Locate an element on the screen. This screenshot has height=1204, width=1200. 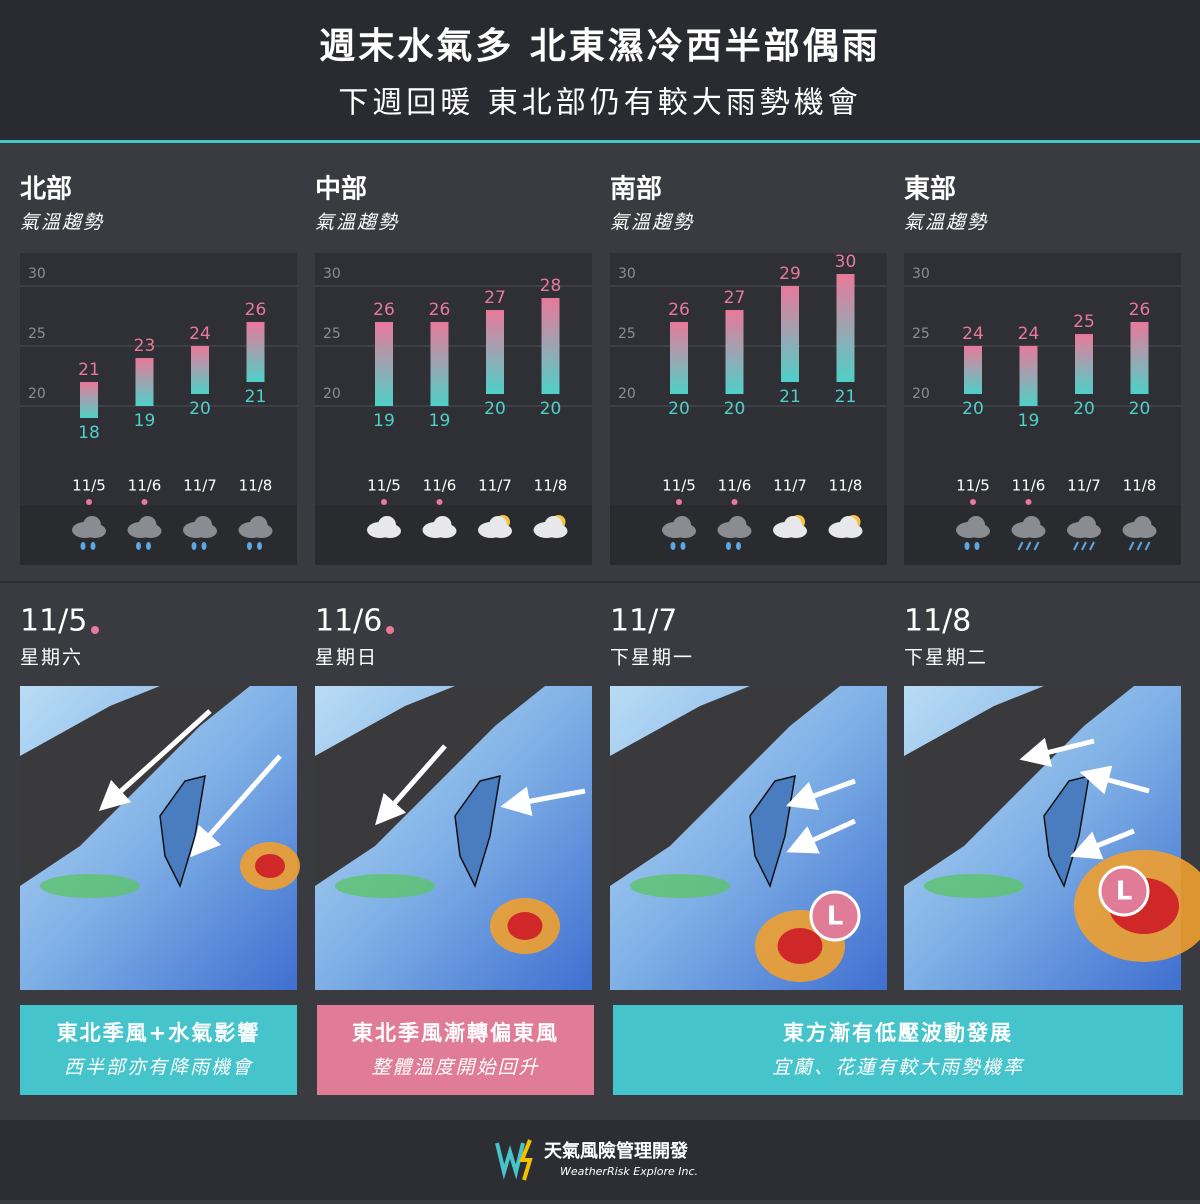
day-date: 11/6 is located at coordinates (348, 621).